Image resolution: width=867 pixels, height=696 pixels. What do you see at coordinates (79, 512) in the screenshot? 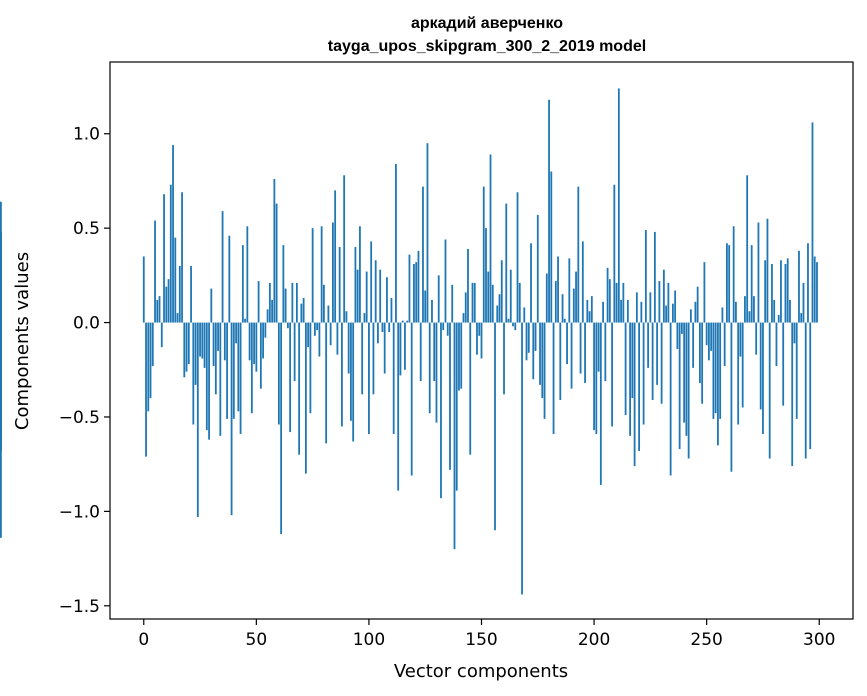
I see `y-tick-label: −1.0` at bounding box center [79, 512].